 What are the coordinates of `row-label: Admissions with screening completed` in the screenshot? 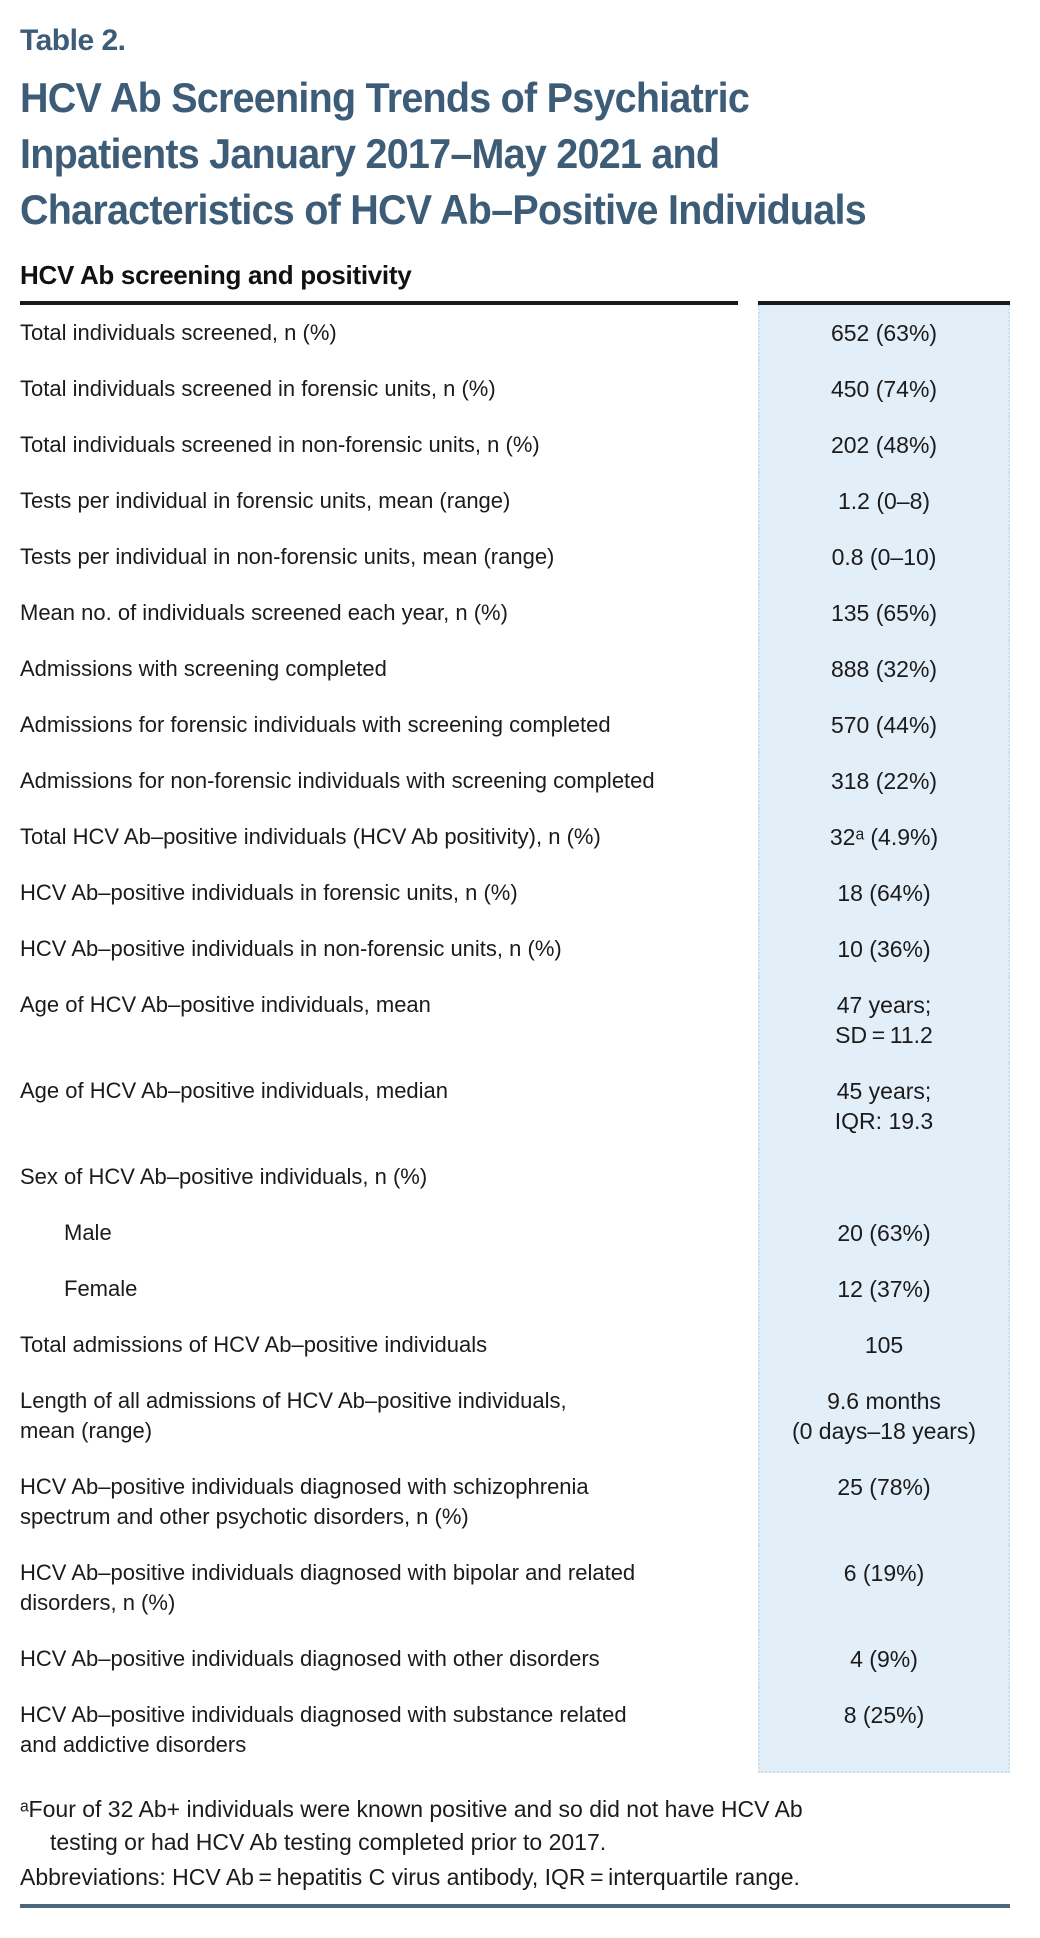 It's located at (203, 668).